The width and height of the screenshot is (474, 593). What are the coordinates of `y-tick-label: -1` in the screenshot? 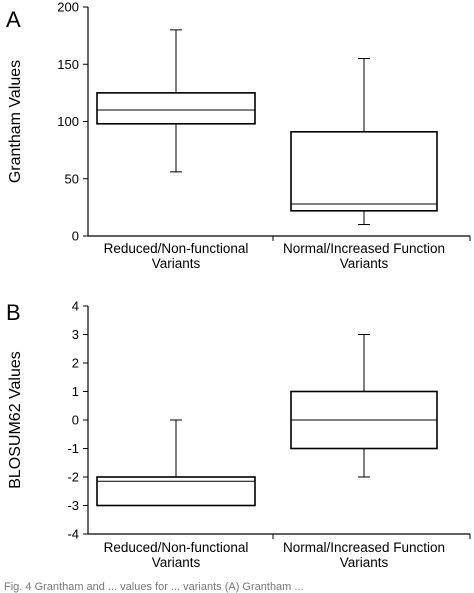 It's located at (73, 448).